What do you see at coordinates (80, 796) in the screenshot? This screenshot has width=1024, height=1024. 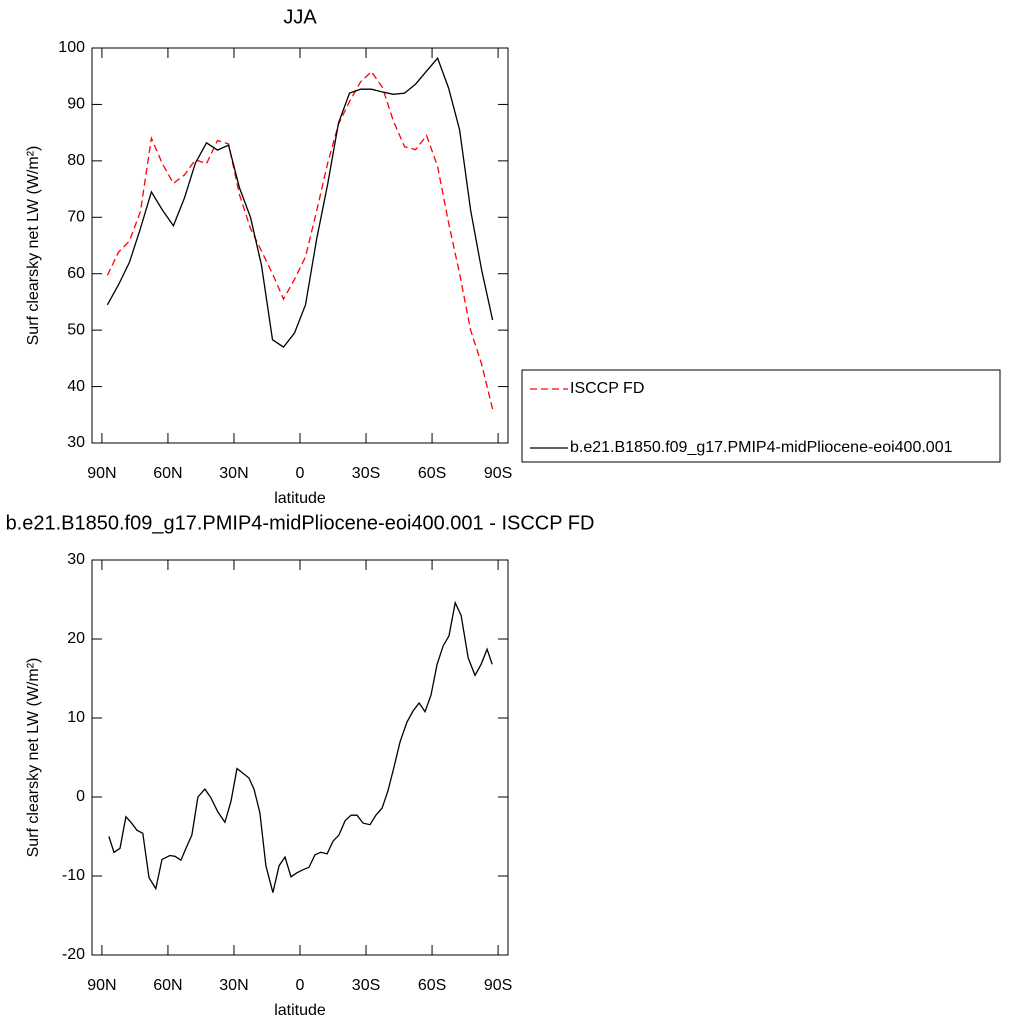 I see `y-tick-label: 0` at bounding box center [80, 796].